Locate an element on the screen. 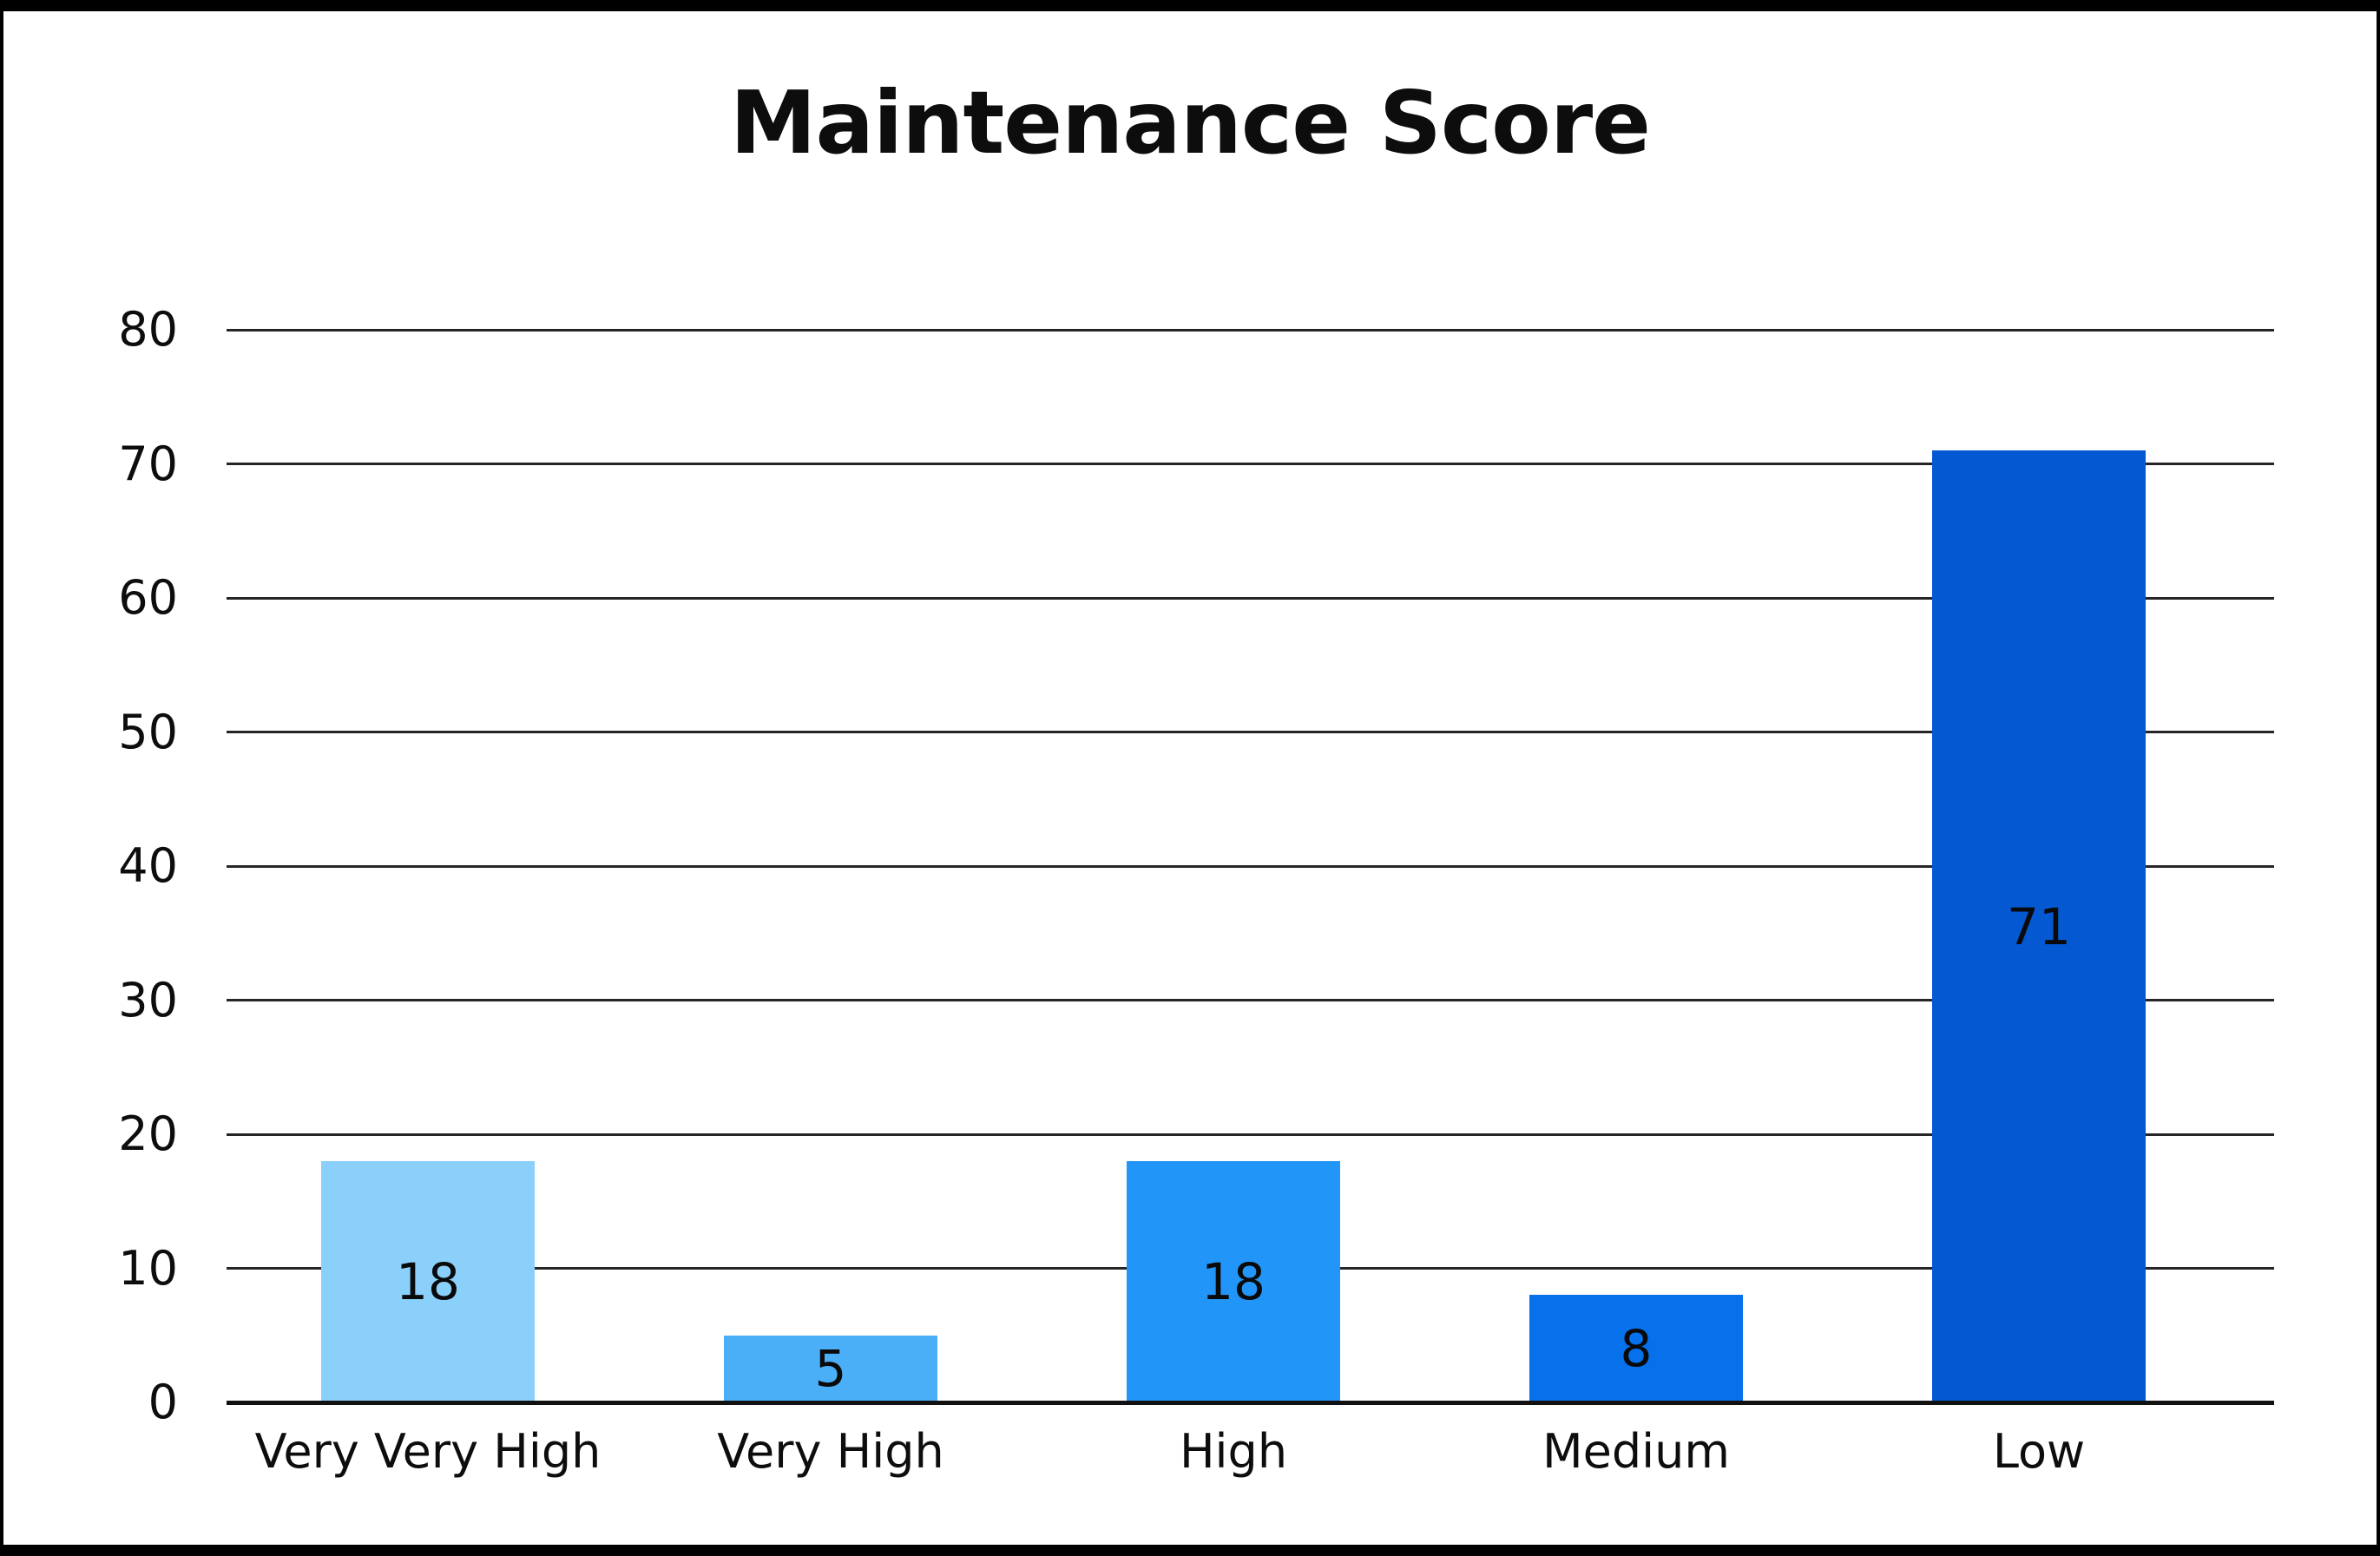  x-axis-category-label-medium: Medium is located at coordinates (1636, 1451).